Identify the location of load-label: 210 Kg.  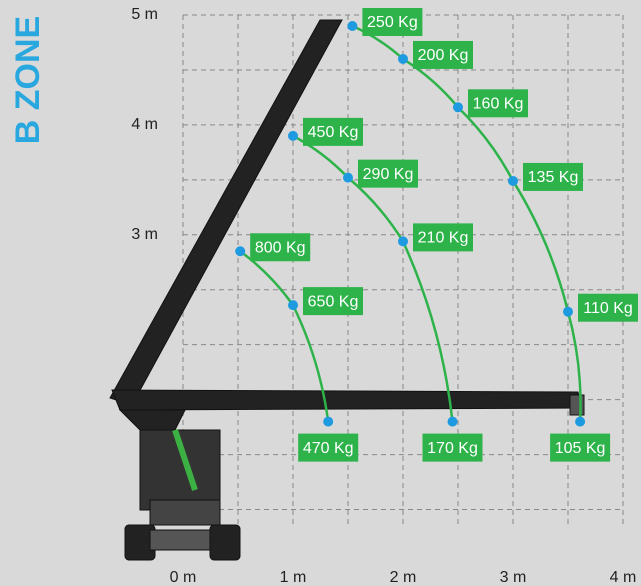
(443, 238).